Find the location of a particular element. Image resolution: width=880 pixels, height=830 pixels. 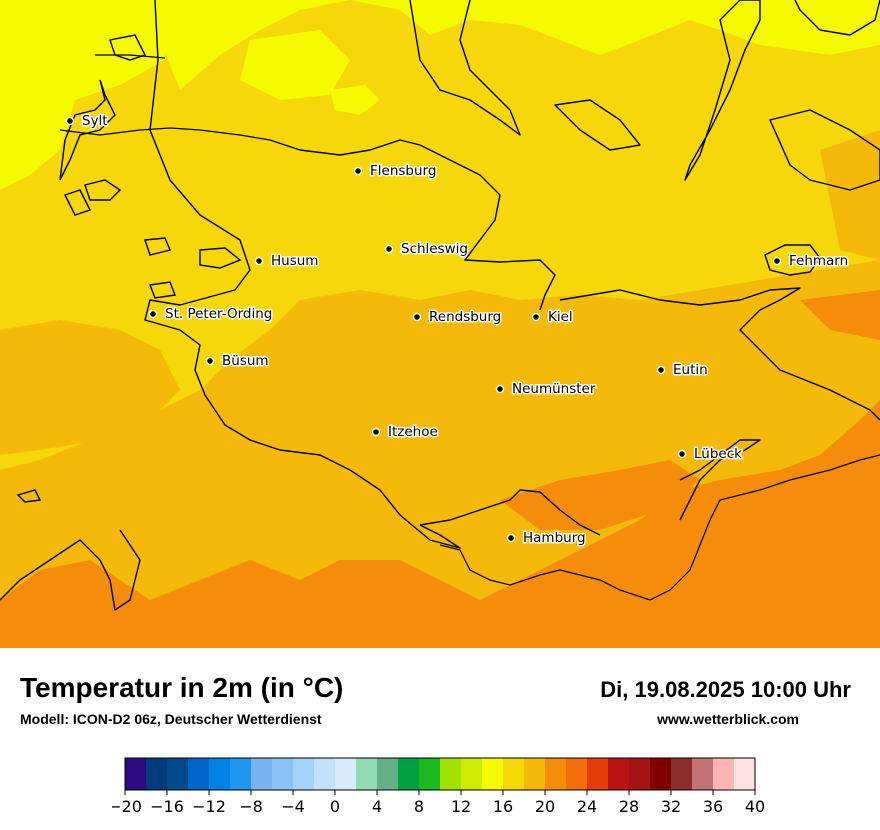

city-sylt: Sylt is located at coordinates (87, 121).